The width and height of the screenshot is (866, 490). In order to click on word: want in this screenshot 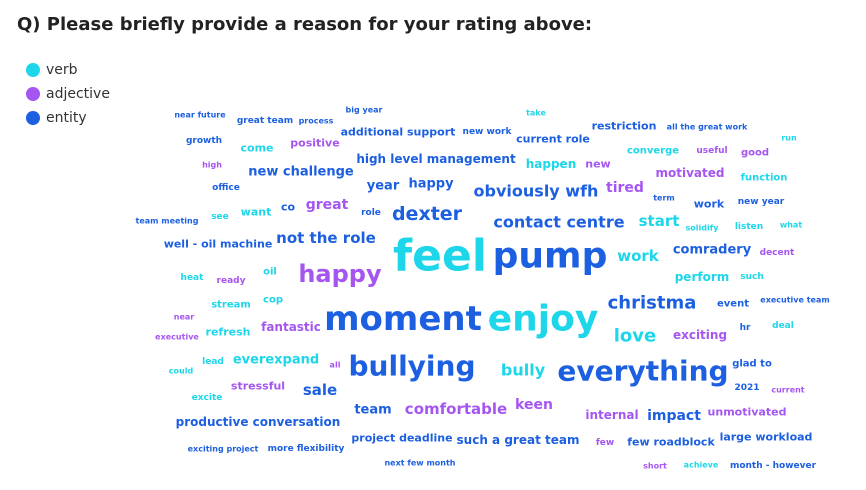, I will do `click(256, 212)`.